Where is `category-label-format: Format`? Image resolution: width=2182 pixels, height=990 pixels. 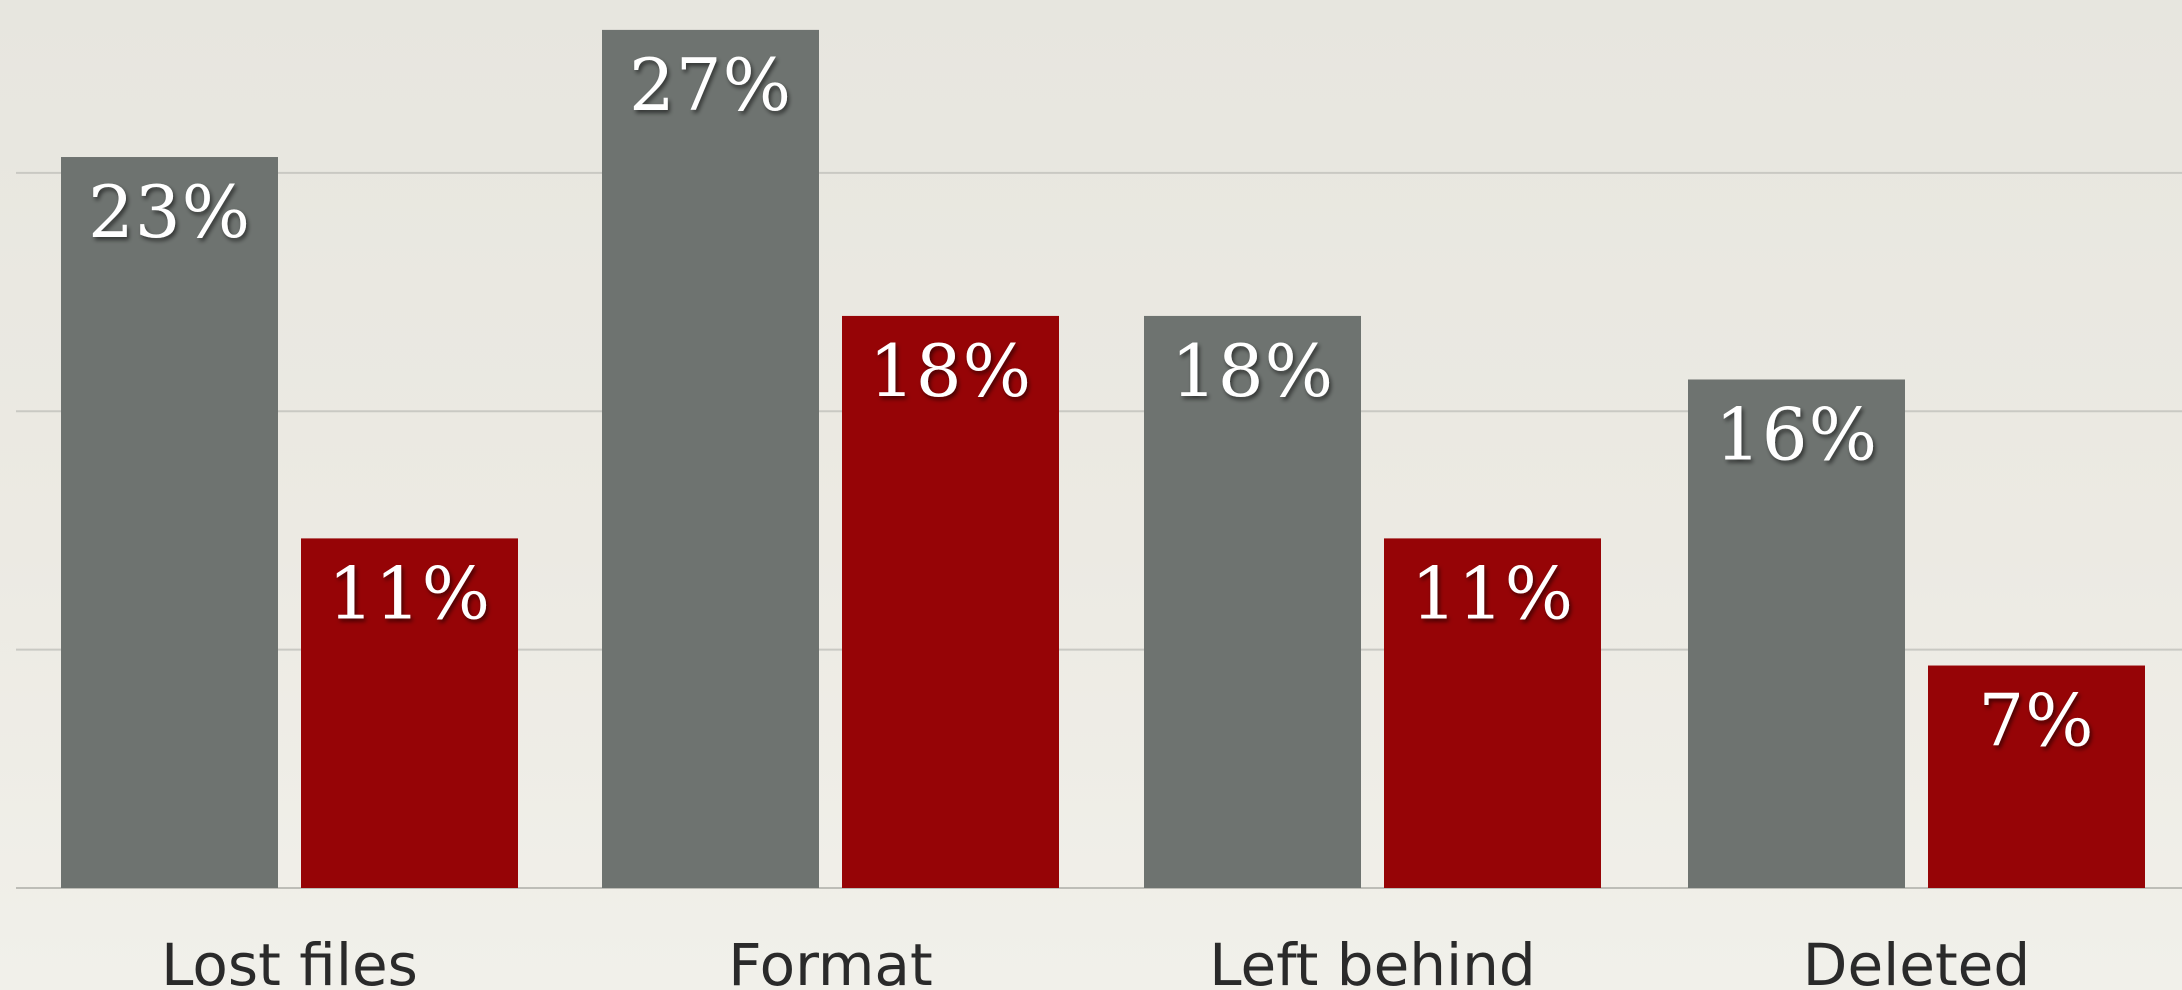 category-label-format: Format is located at coordinates (830, 960).